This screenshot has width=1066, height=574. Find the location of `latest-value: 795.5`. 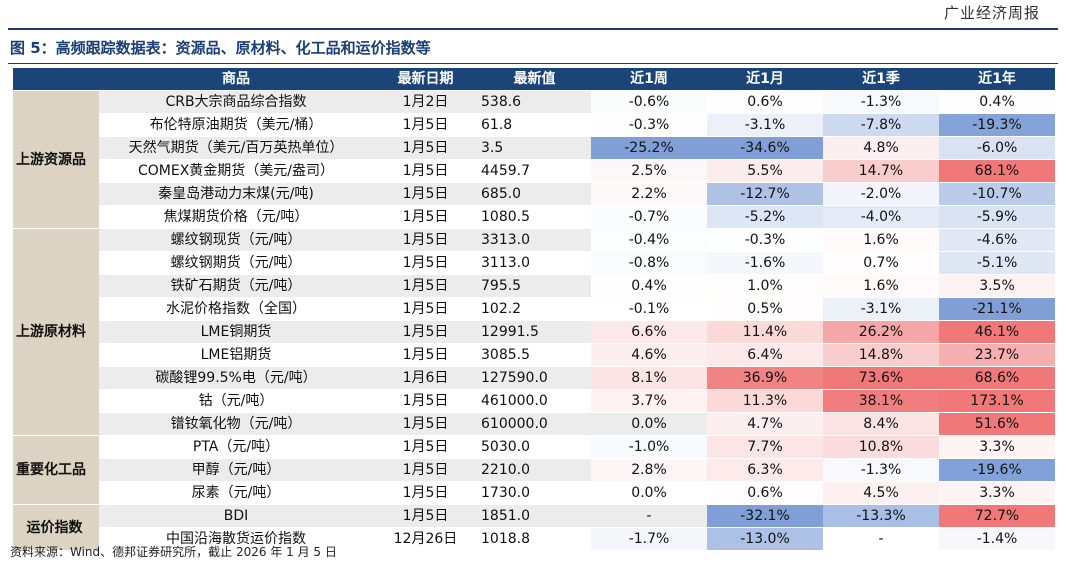

latest-value: 795.5 is located at coordinates (534, 286).